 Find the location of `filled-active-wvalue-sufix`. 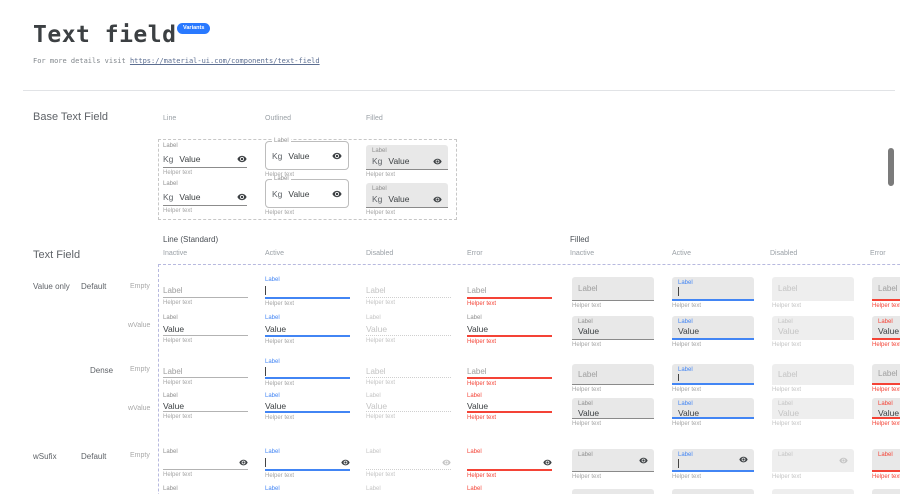

filled-active-wvalue-sufix is located at coordinates (713, 491).